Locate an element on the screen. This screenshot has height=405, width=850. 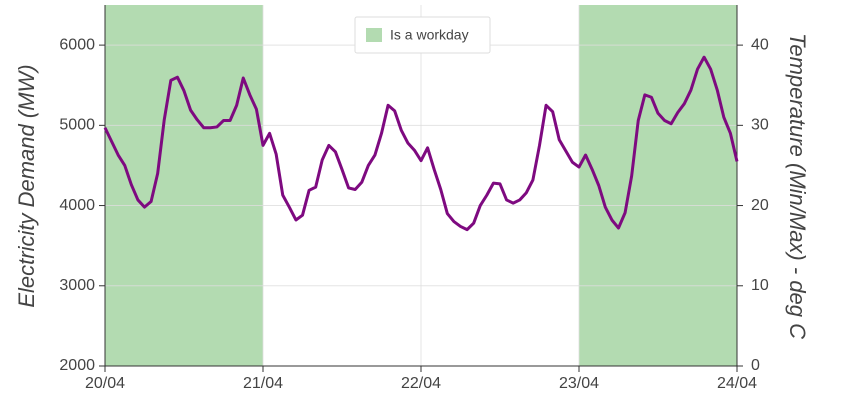
y2-tick-label: 10 is located at coordinates (760, 285).